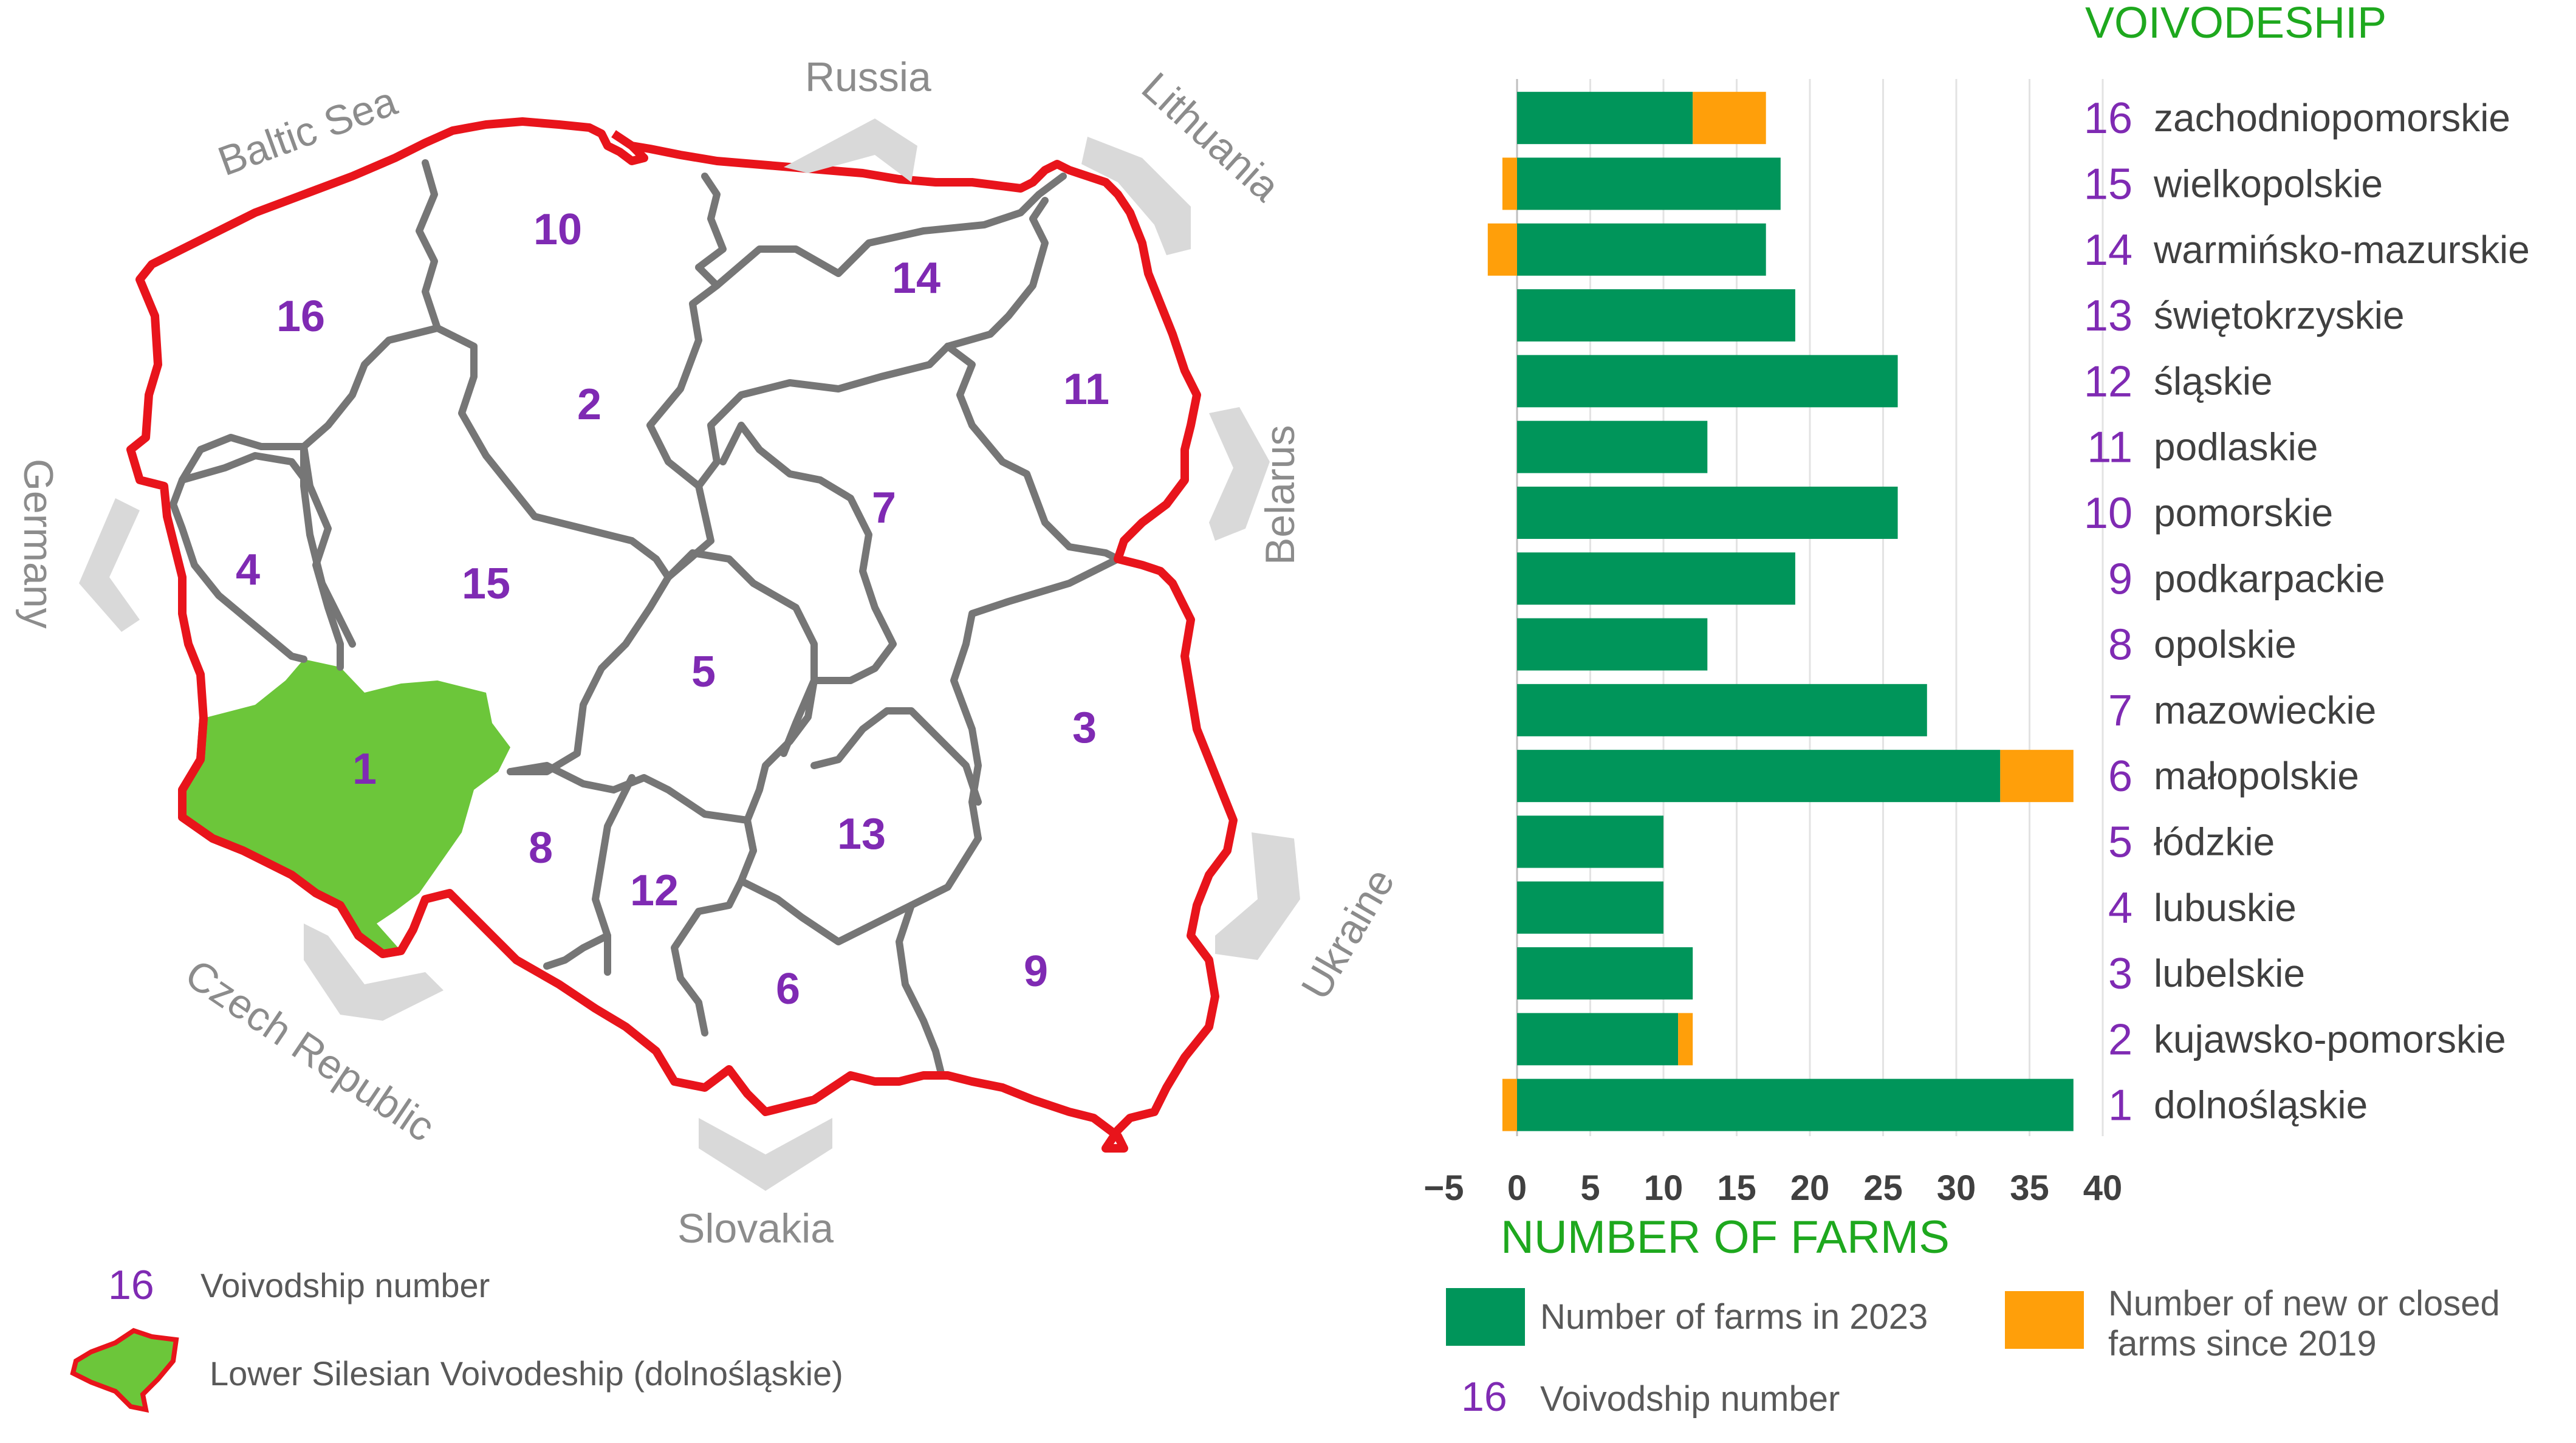  I want to click on category-name: świętokrzyskie, so click(2279, 315).